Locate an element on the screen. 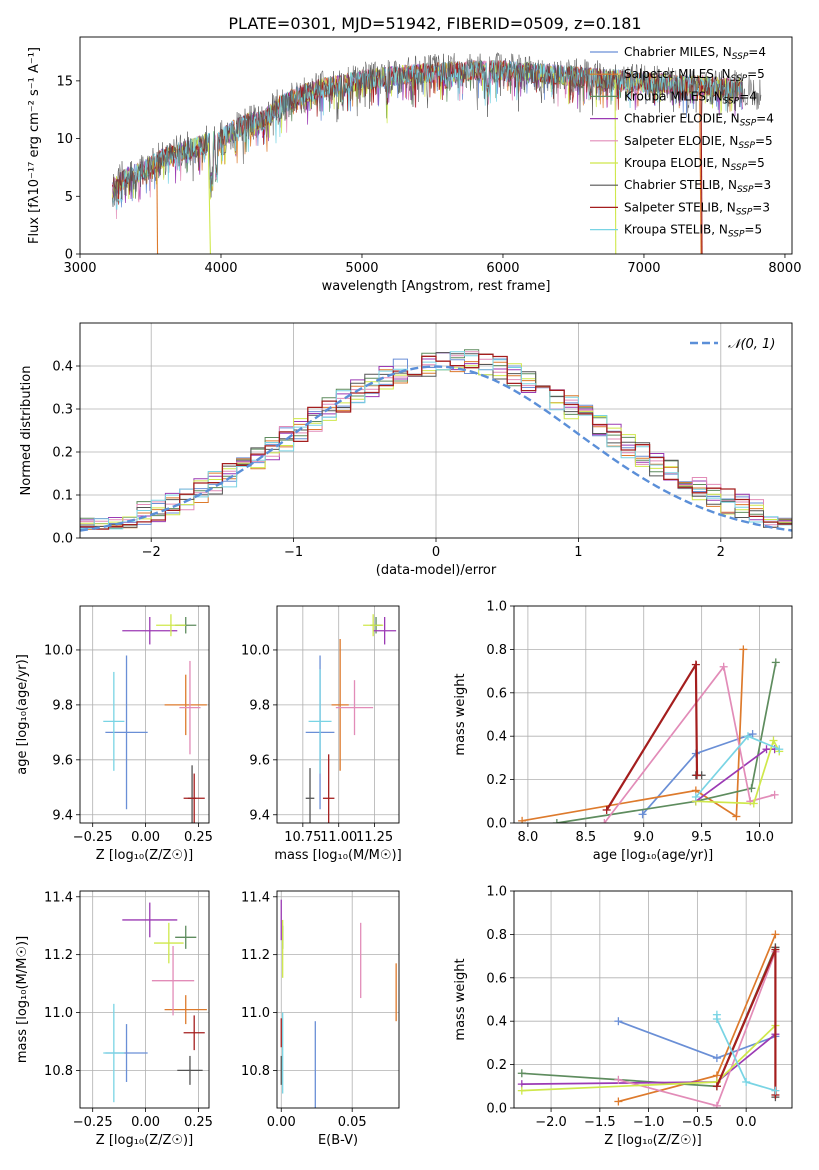 The height and width of the screenshot is (1170, 819). x-tick-label: 11.25 is located at coordinates (374, 837).